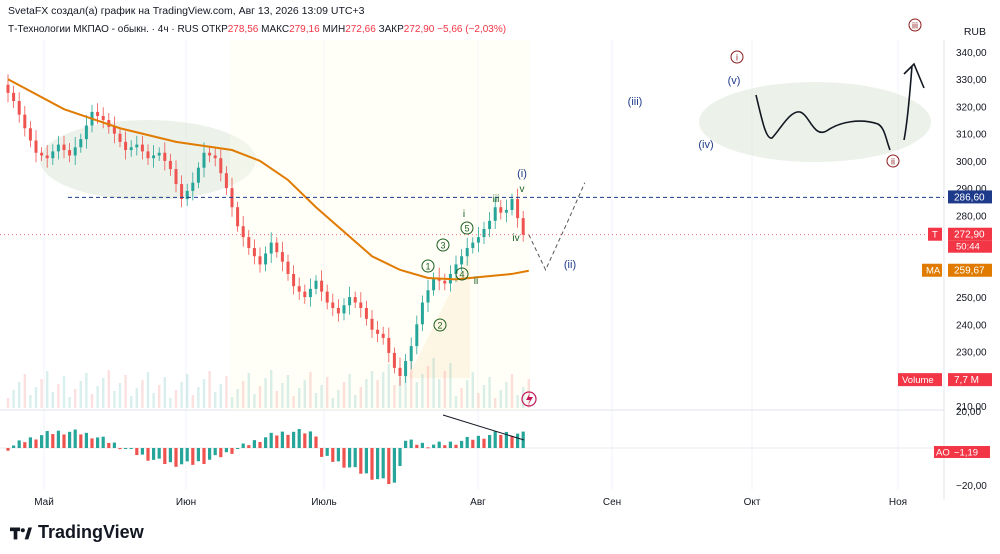 The width and height of the screenshot is (1000, 554). Describe the element at coordinates (971, 216) in the screenshot. I see `price-tick-label: 280,00` at that location.